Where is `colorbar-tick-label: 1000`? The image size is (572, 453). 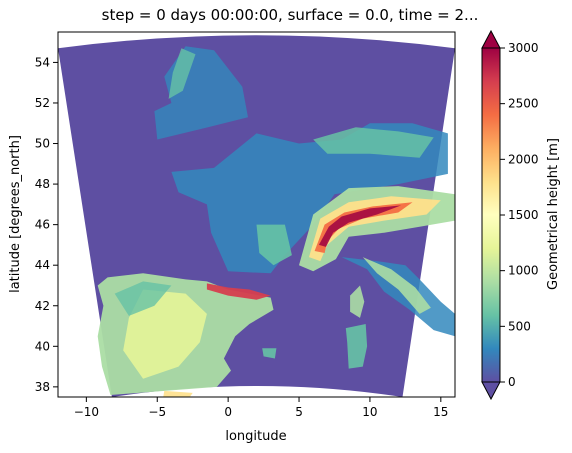 colorbar-tick-label: 1000 is located at coordinates (523, 271).